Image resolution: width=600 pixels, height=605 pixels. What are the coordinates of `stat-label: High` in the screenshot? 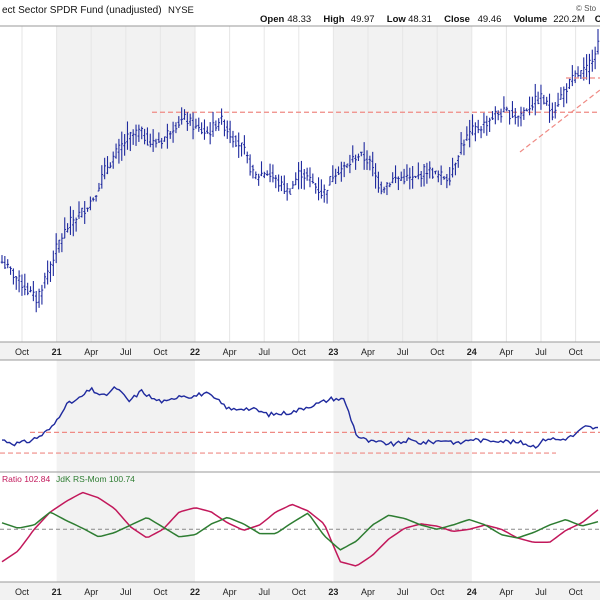 It's located at (333, 19).